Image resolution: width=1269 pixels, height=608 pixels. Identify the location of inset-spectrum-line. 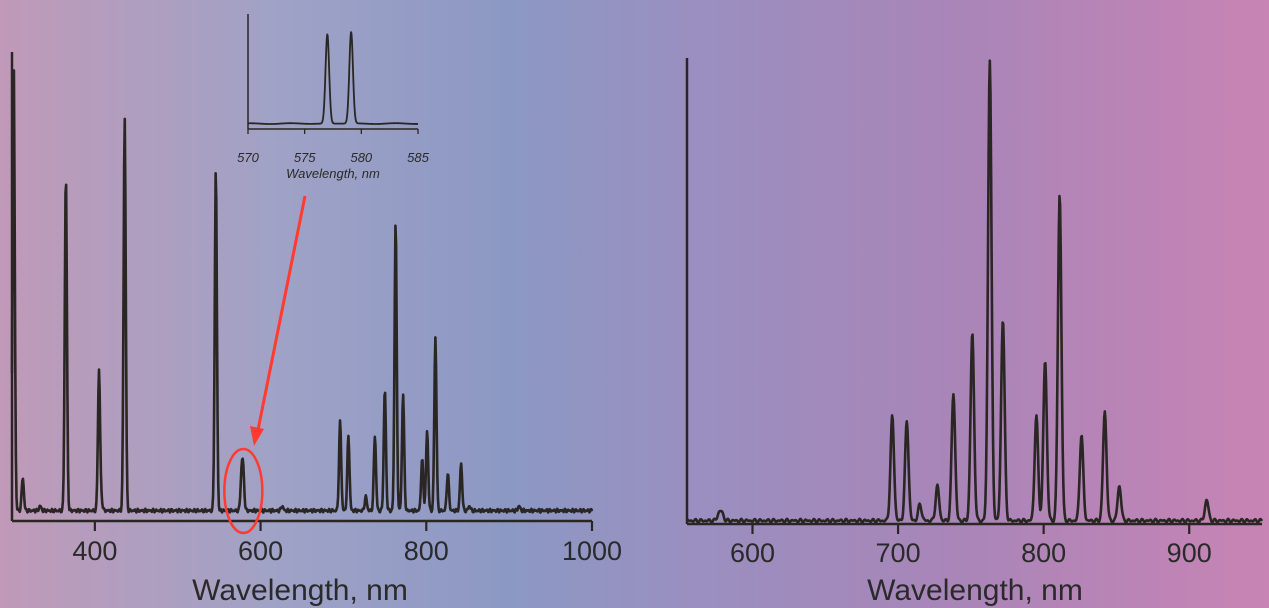
(333, 78).